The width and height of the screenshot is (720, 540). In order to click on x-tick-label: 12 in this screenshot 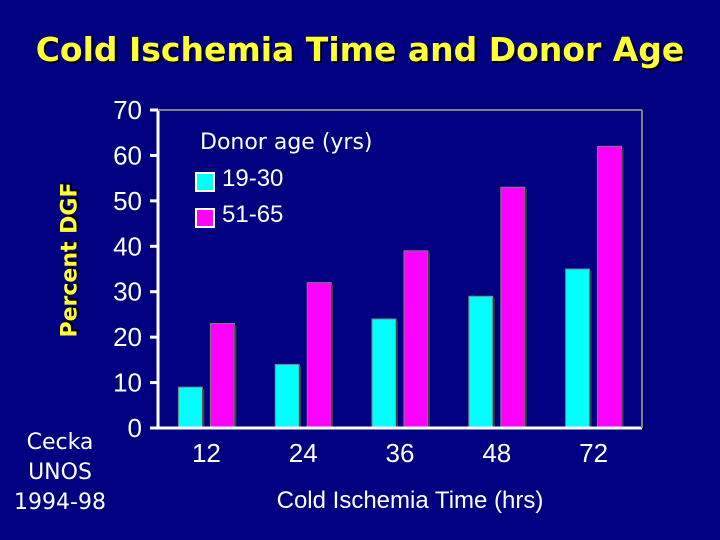, I will do `click(206, 453)`.